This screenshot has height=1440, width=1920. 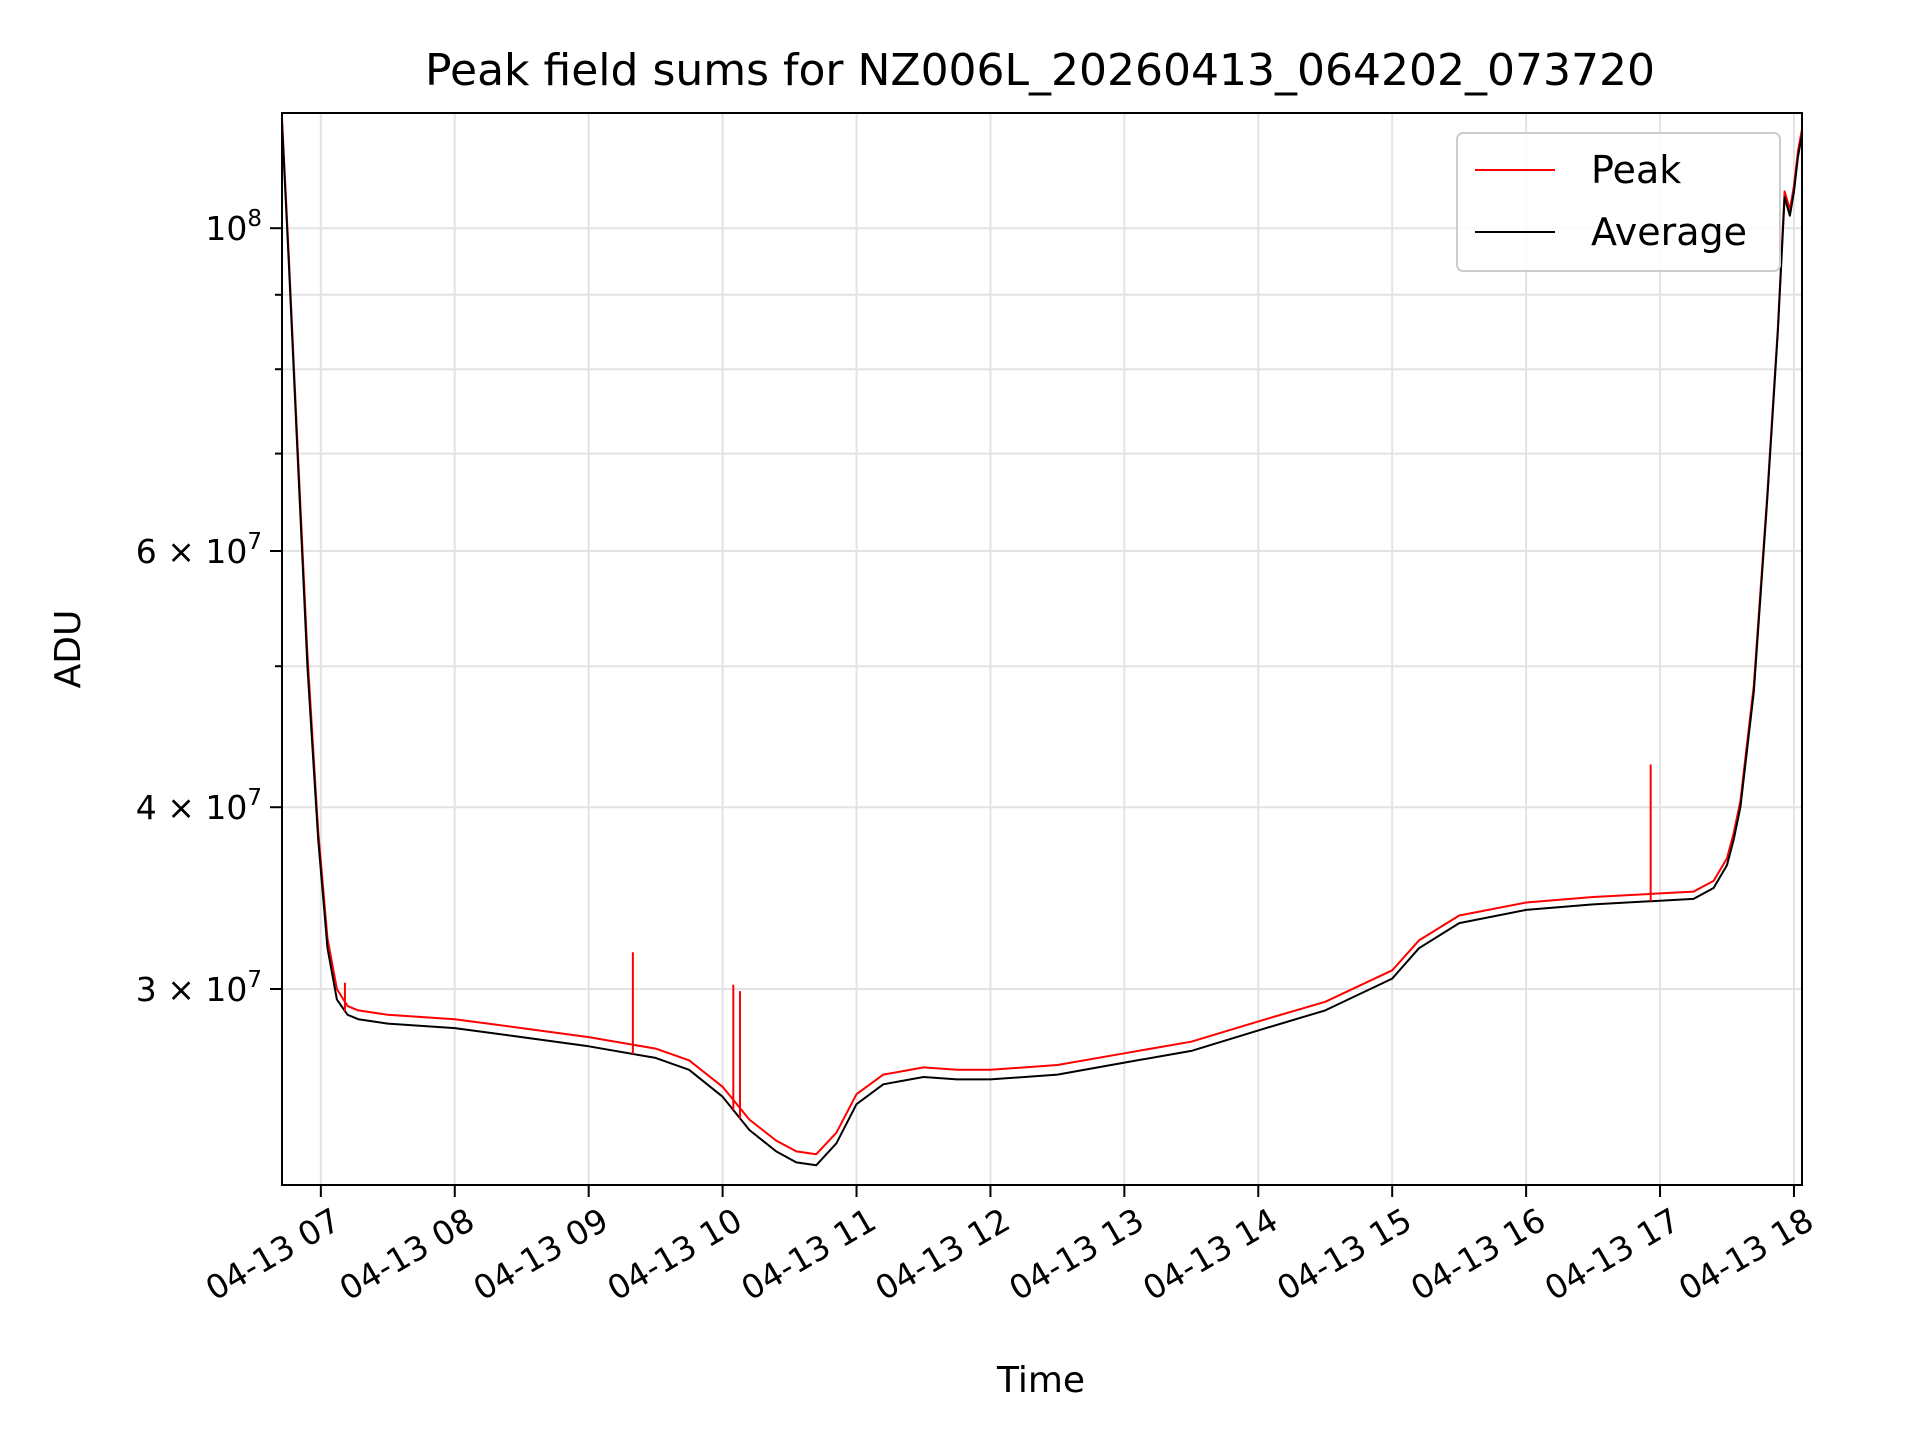 What do you see at coordinates (1669, 232) in the screenshot?
I see `legend-average-label: Average` at bounding box center [1669, 232].